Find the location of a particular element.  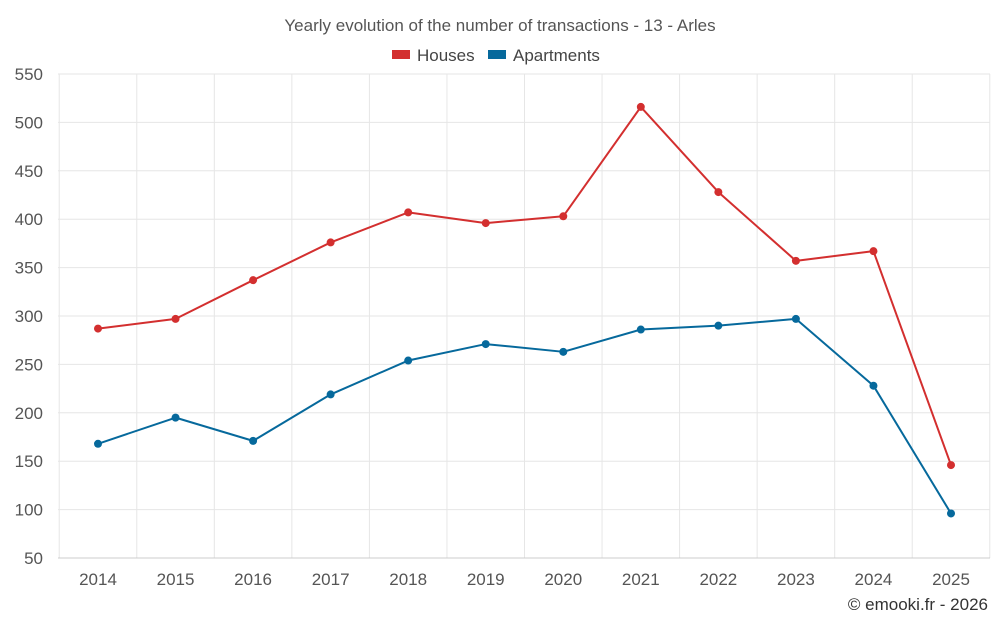

x-tick-label: 2018 is located at coordinates (408, 579).